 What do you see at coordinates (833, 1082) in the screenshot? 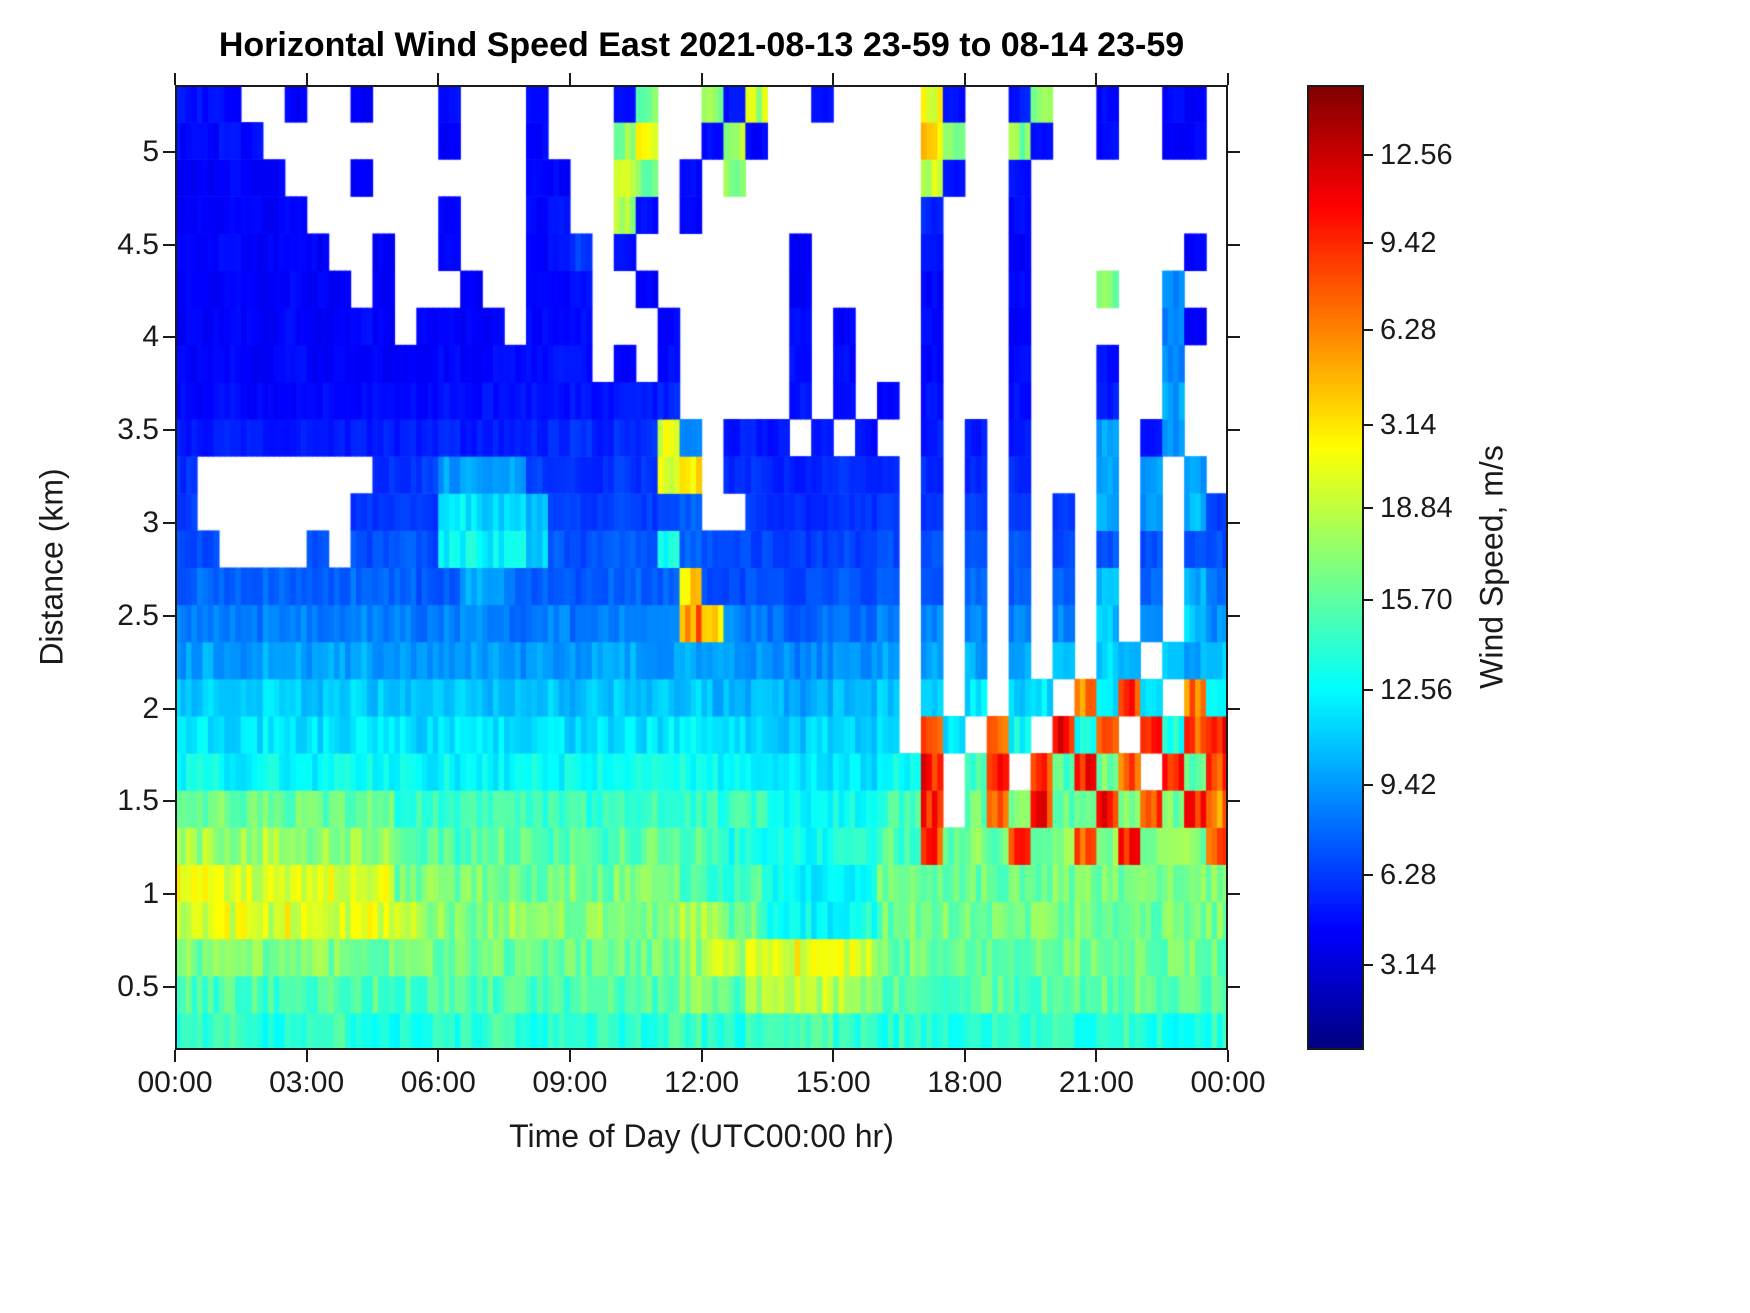
I see `x-tick-label: 15:00` at bounding box center [833, 1082].